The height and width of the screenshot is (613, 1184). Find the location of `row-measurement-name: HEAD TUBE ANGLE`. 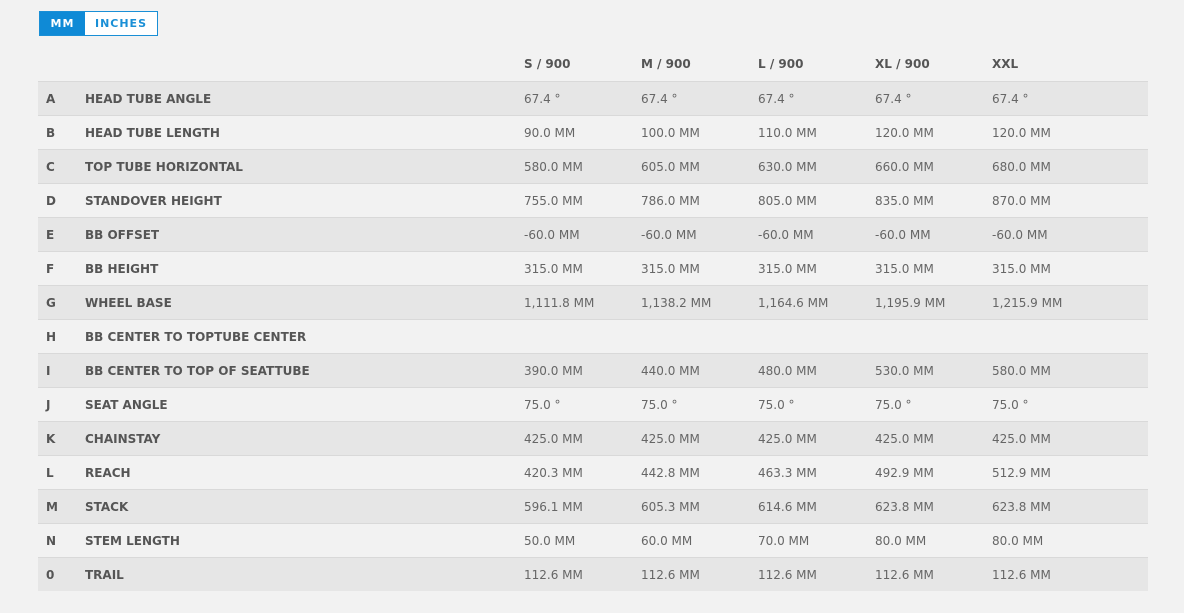

row-measurement-name: HEAD TUBE ANGLE is located at coordinates (304, 98).